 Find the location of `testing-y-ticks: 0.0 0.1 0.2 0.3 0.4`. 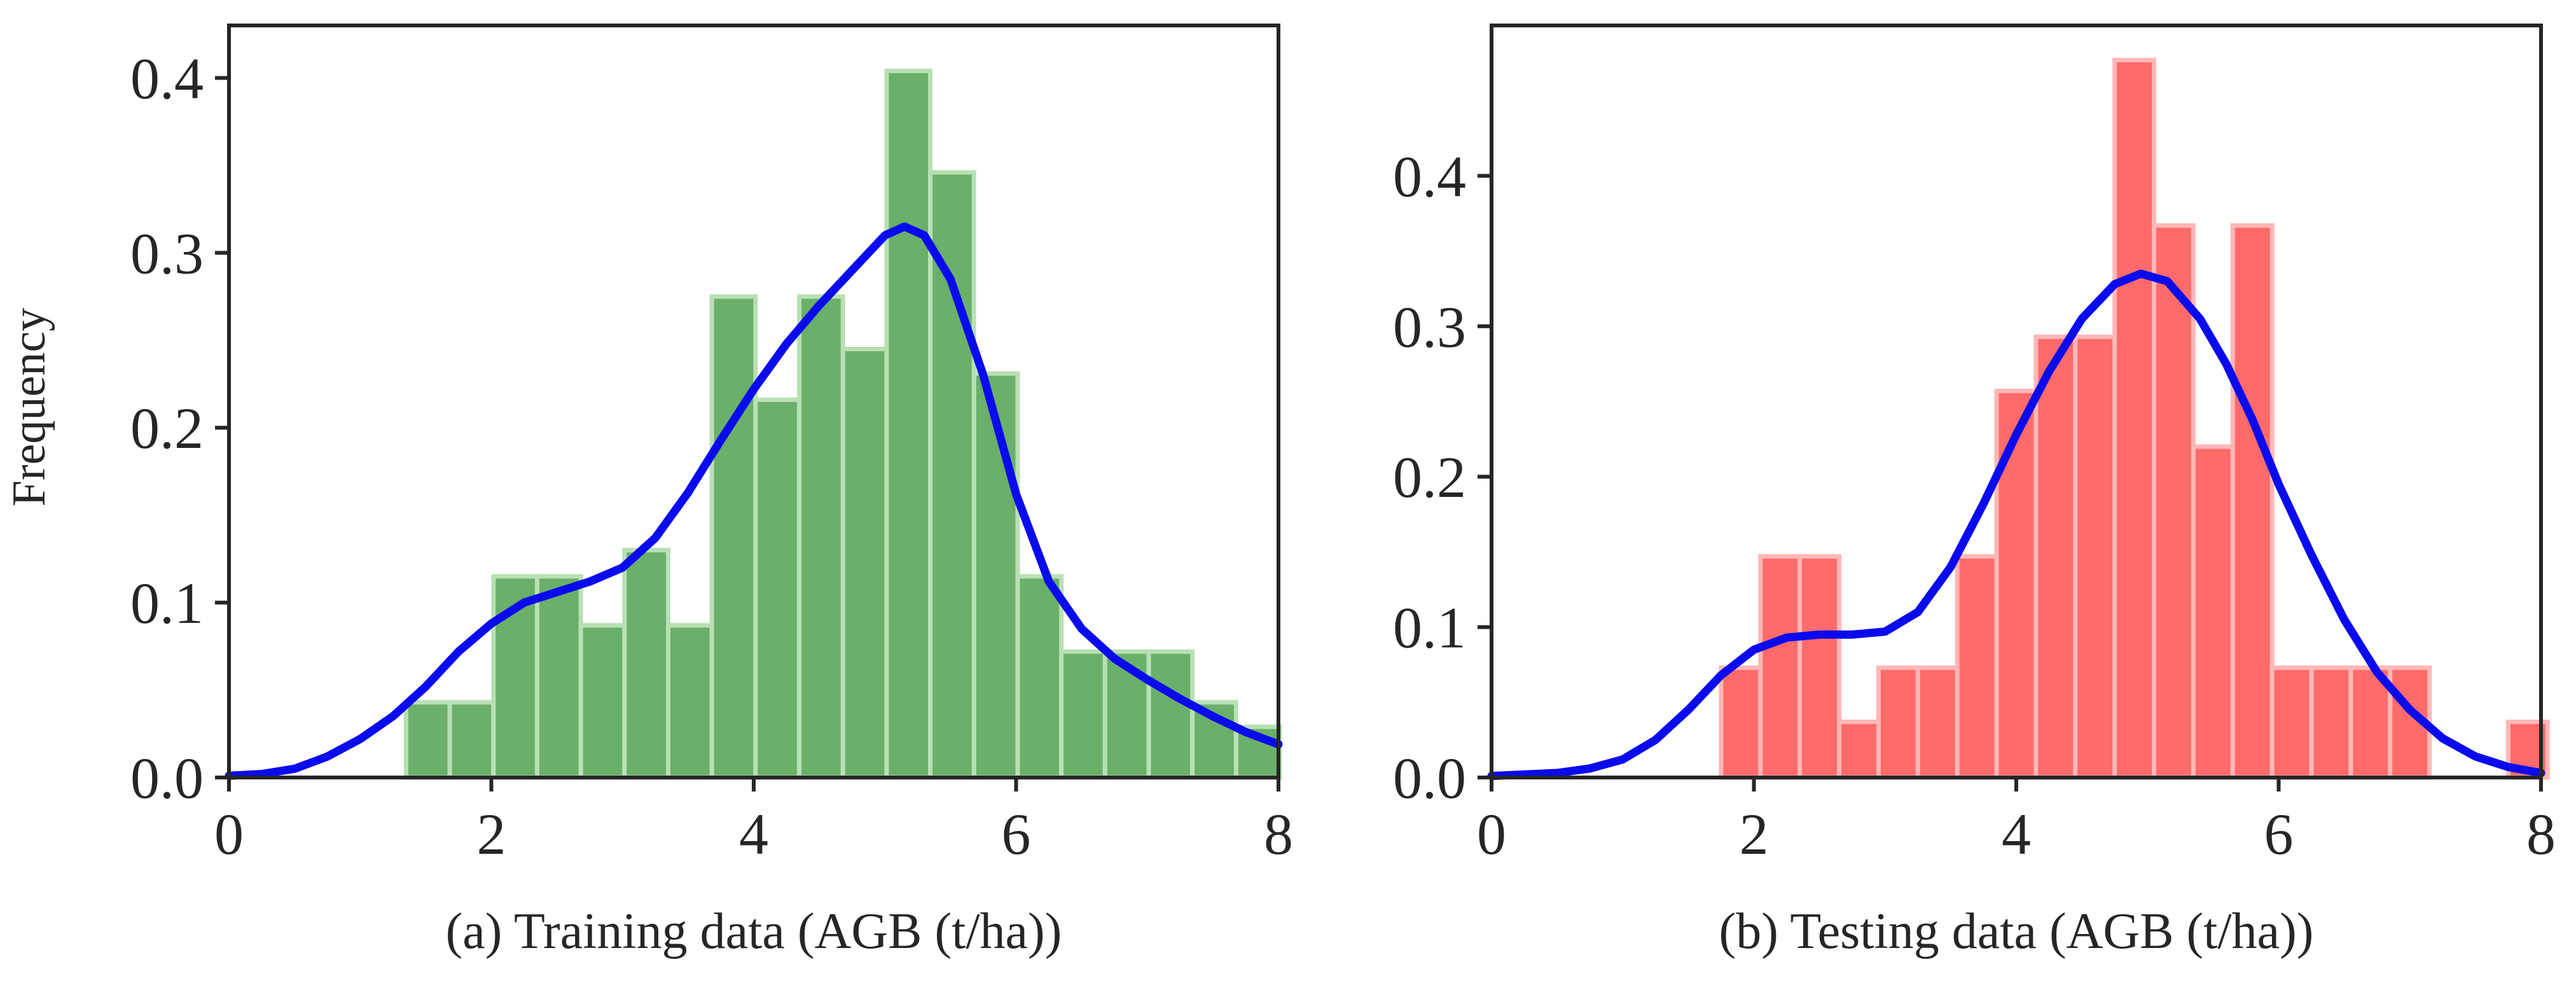

testing-y-ticks: 0.0 0.1 0.2 0.3 0.4 is located at coordinates (1442, 477).